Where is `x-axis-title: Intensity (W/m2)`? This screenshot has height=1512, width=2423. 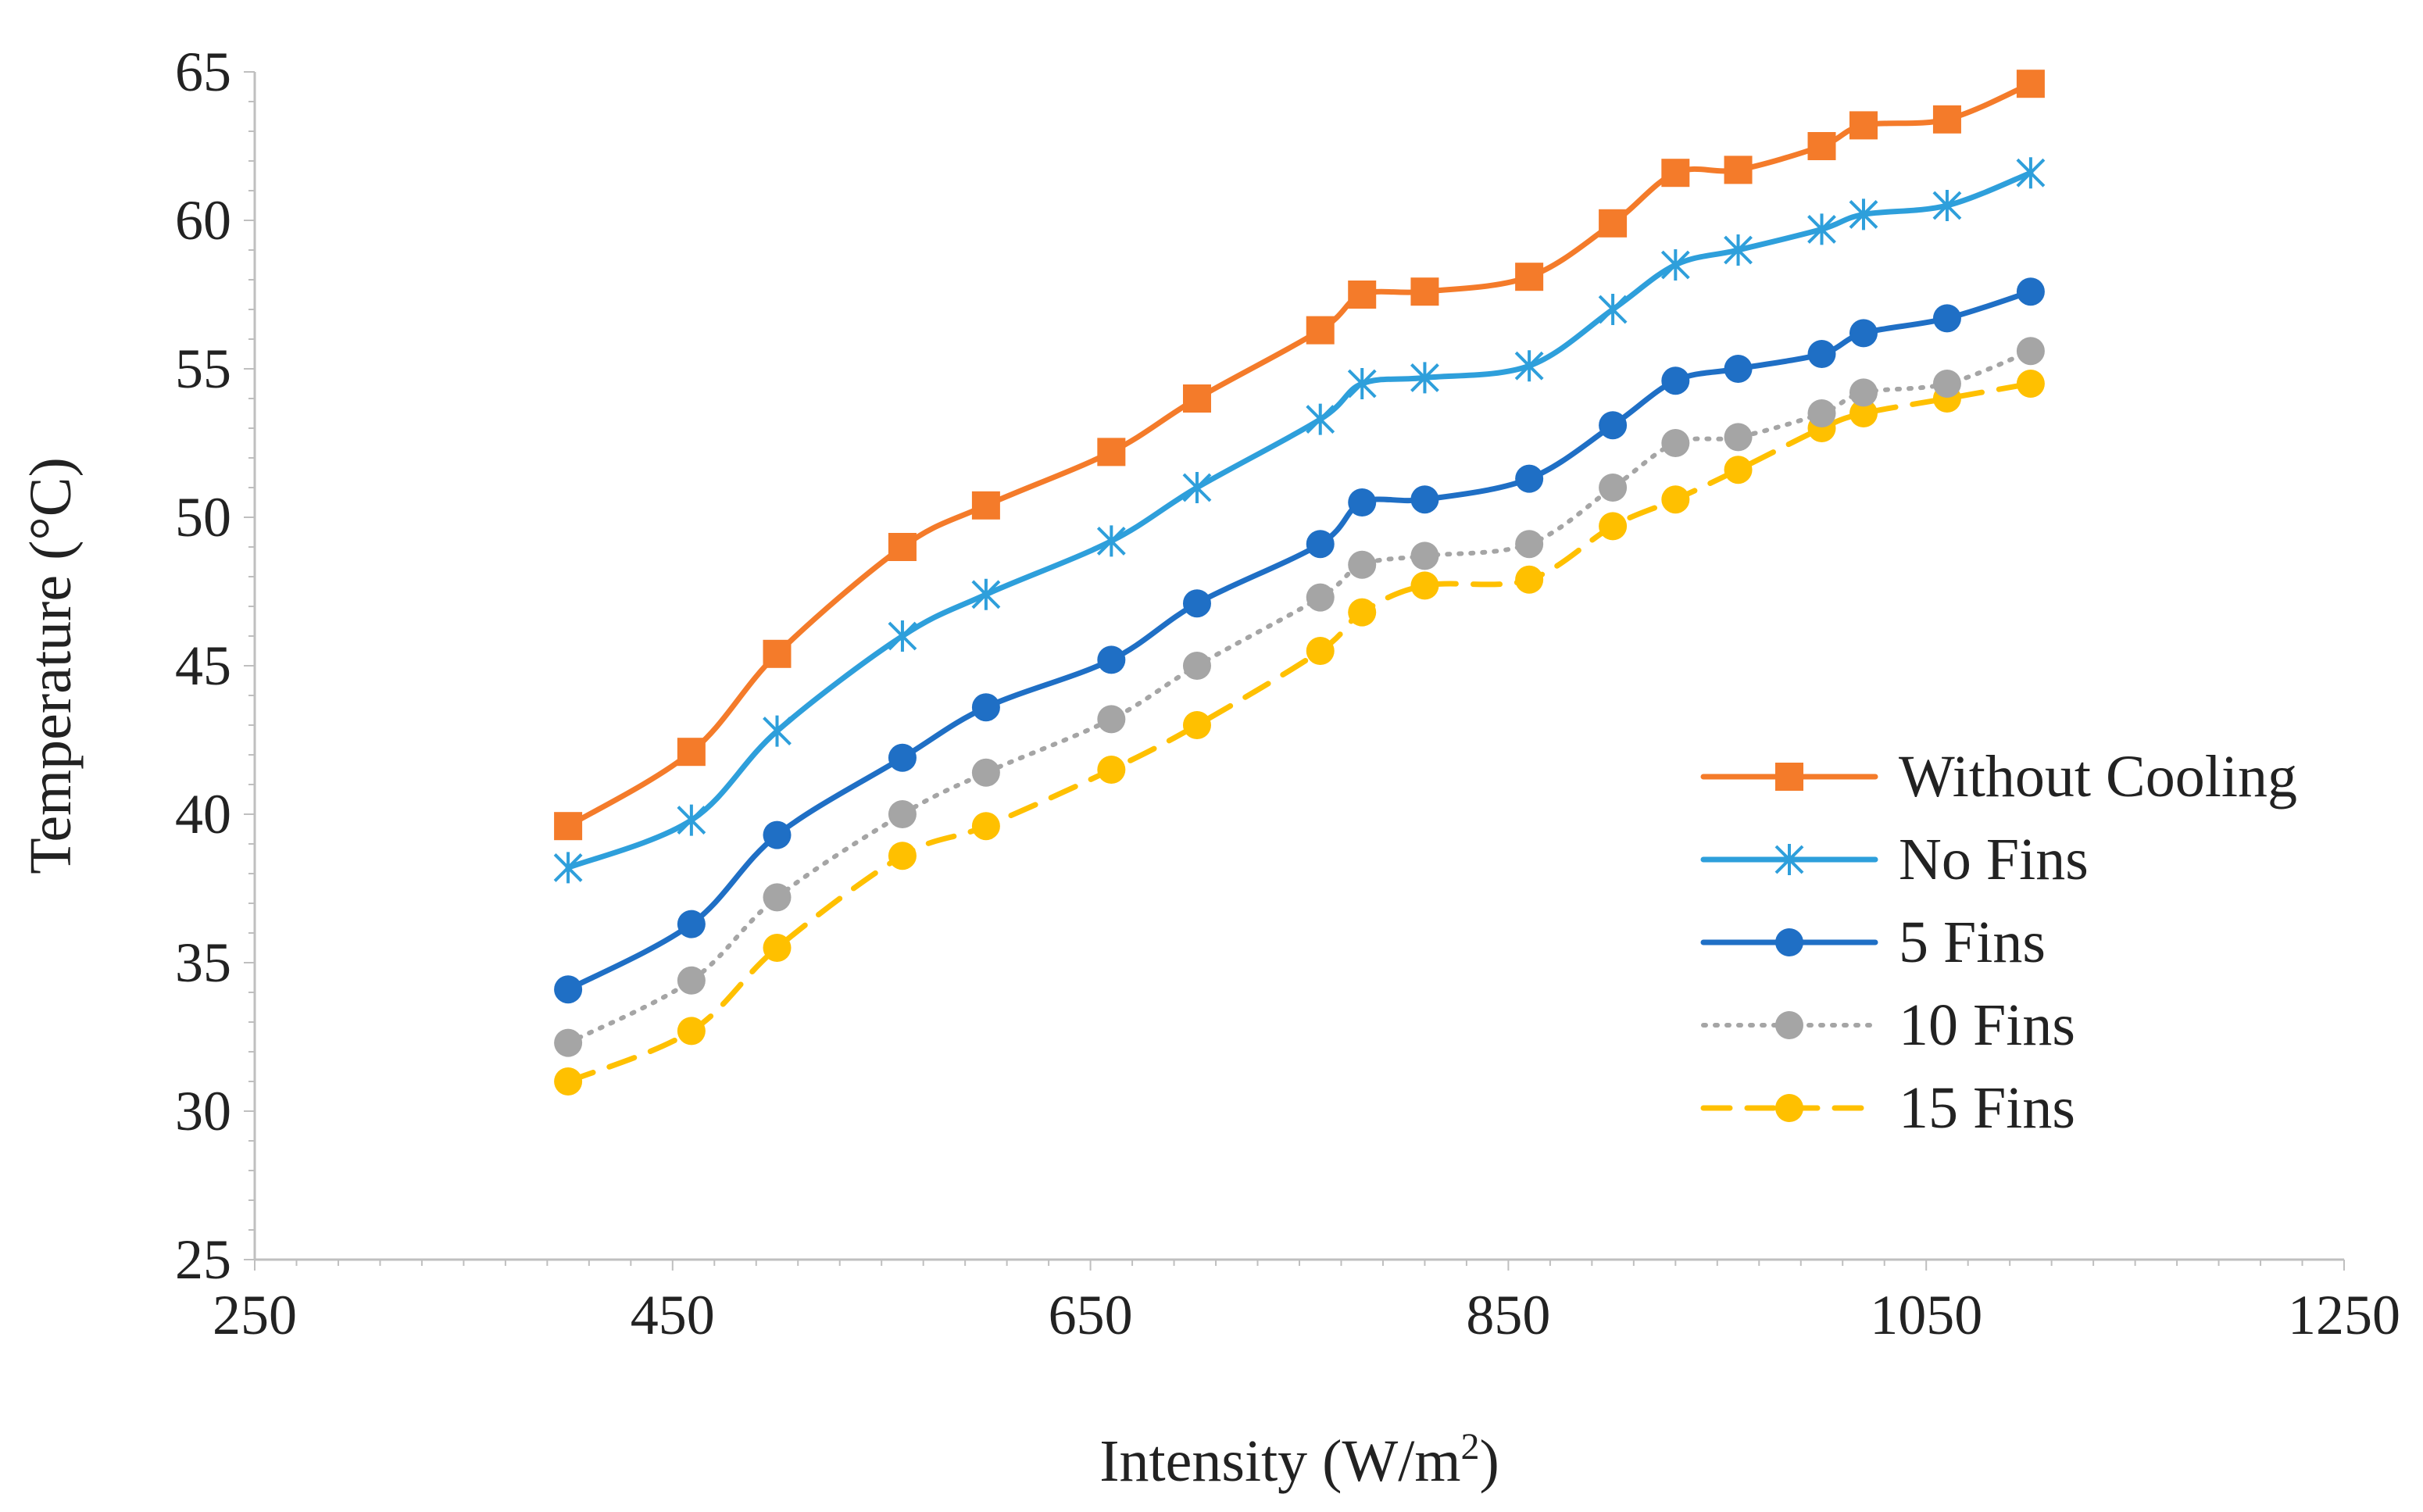
x-axis-title: Intensity (W/m2) is located at coordinates (1299, 1460).